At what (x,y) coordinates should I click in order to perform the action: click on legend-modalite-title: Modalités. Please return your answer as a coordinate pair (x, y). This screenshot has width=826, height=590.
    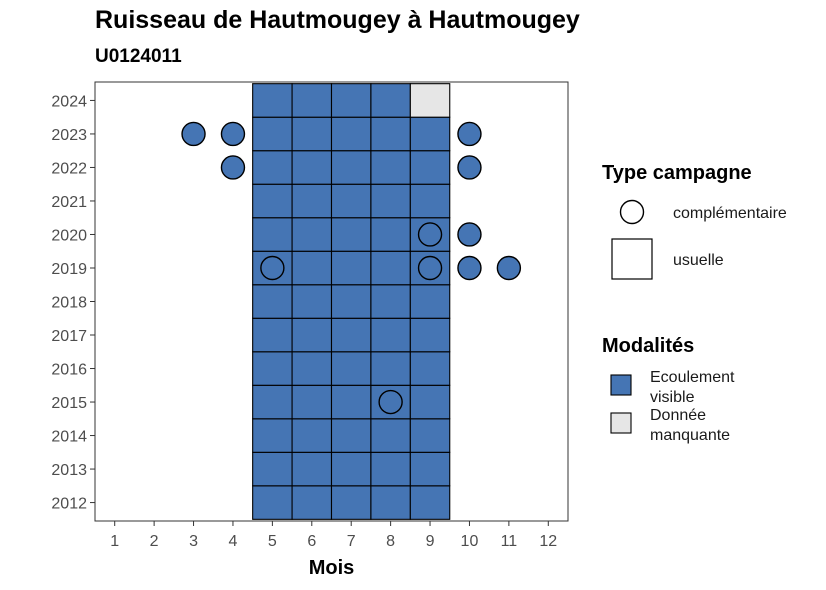
    Looking at the image, I should click on (648, 346).